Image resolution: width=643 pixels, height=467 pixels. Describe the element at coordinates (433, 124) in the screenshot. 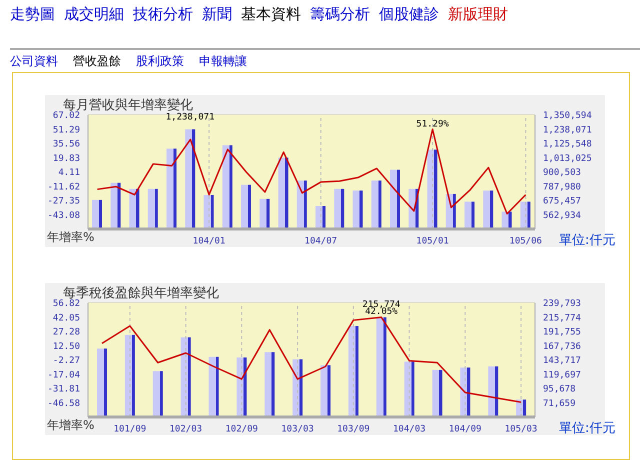

I see `data-label: 51.29%` at that location.